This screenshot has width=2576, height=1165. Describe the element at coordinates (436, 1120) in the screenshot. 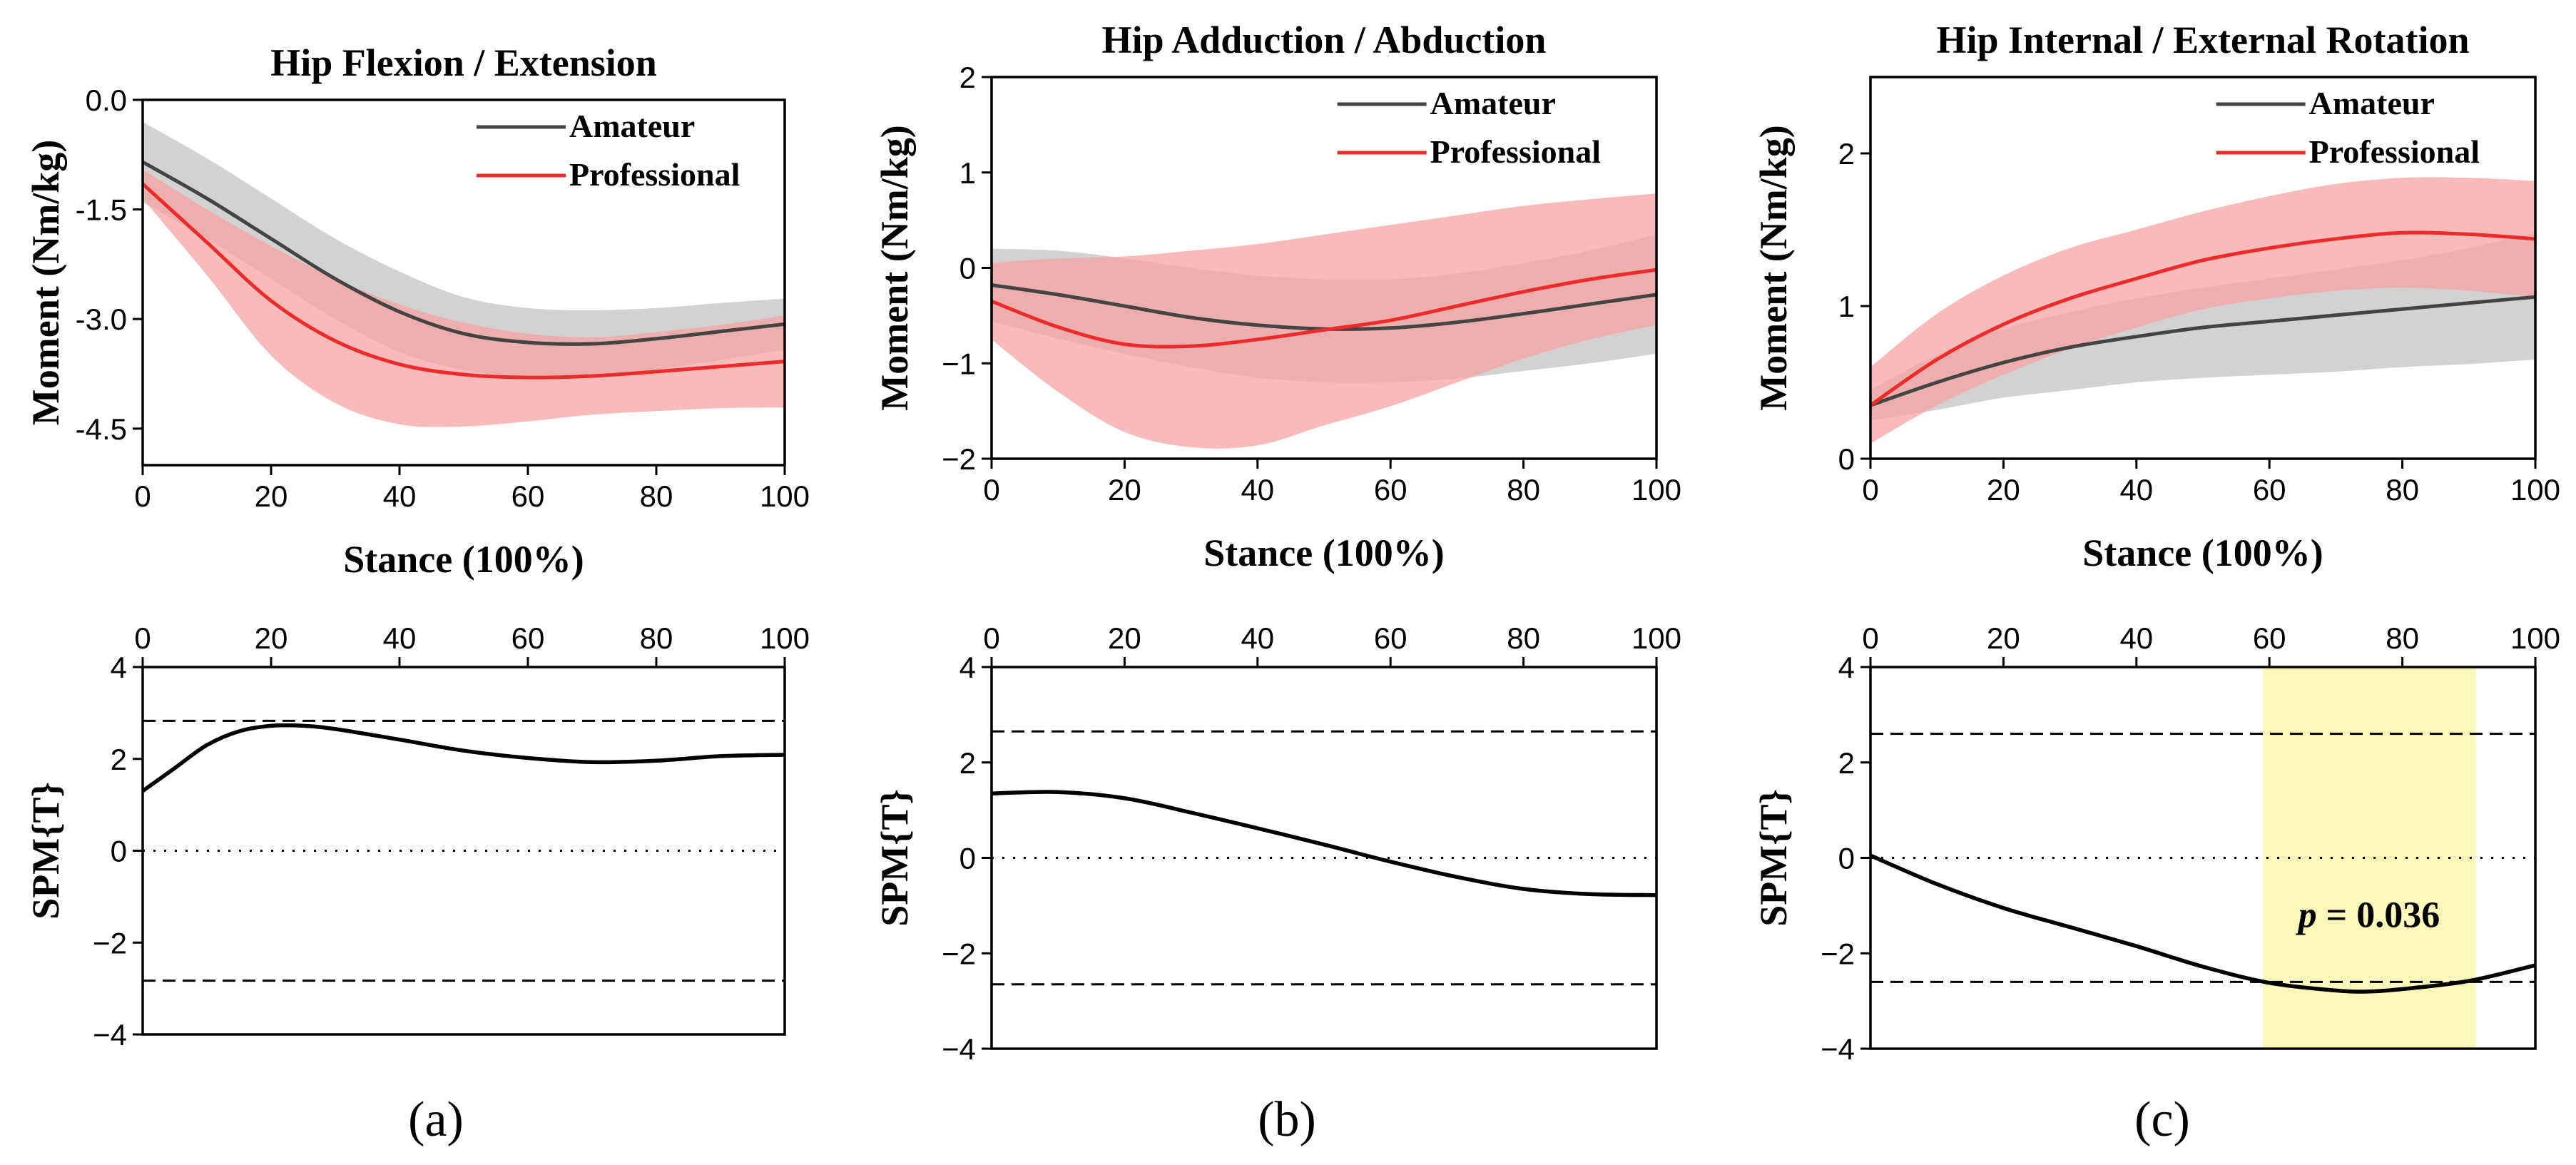

I see `panel-label: (a)` at that location.